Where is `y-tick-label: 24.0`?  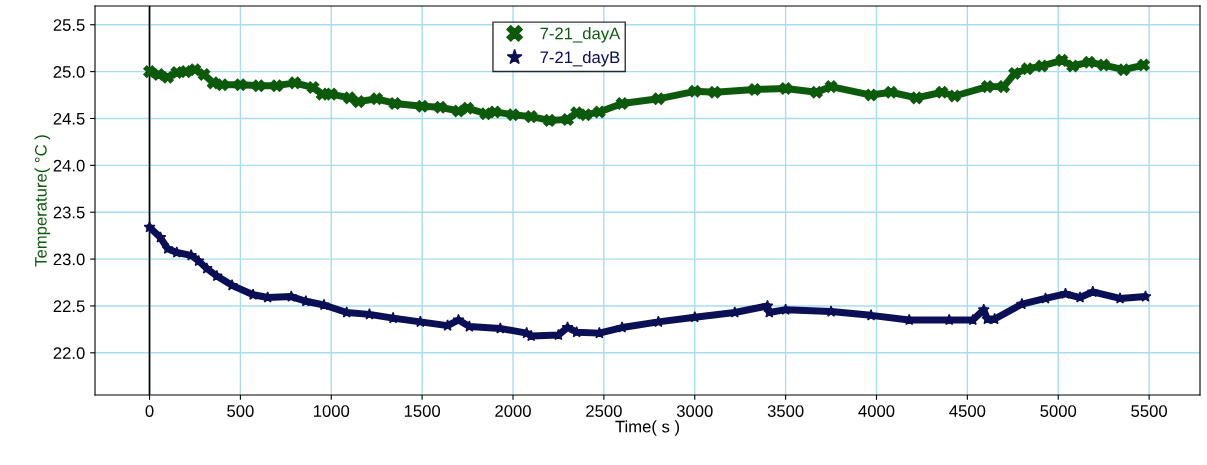
y-tick-label: 24.0 is located at coordinates (69, 165).